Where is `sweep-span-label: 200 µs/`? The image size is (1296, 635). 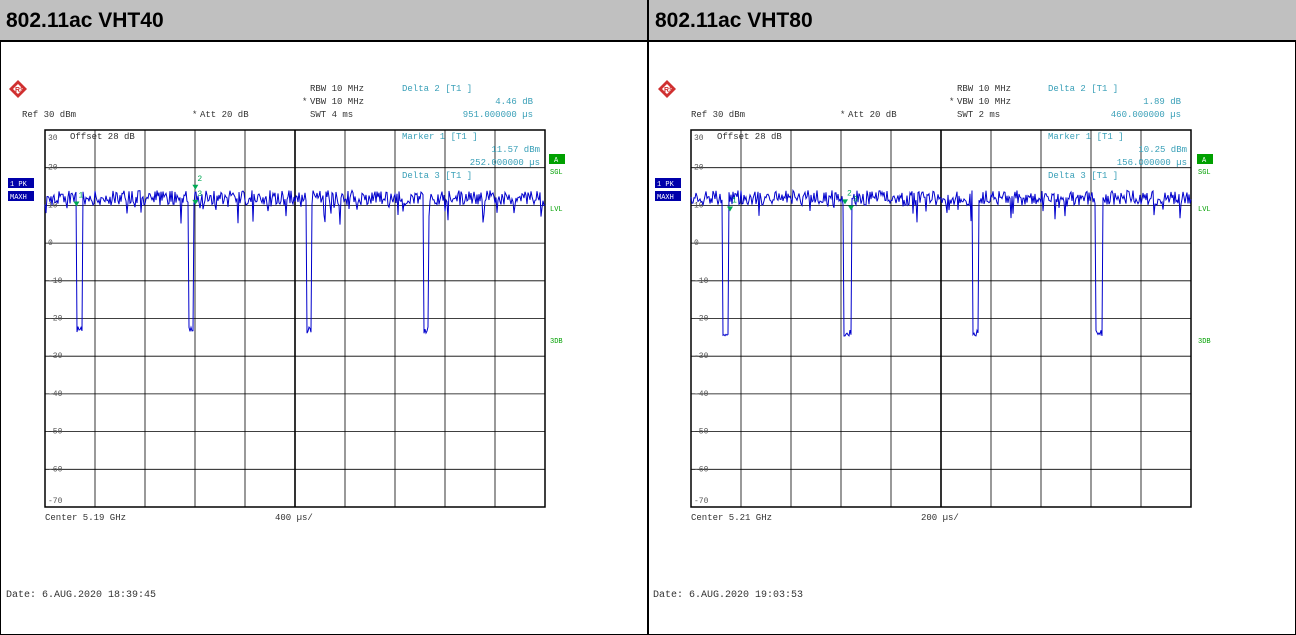
sweep-span-label: 200 µs/ is located at coordinates (940, 518).